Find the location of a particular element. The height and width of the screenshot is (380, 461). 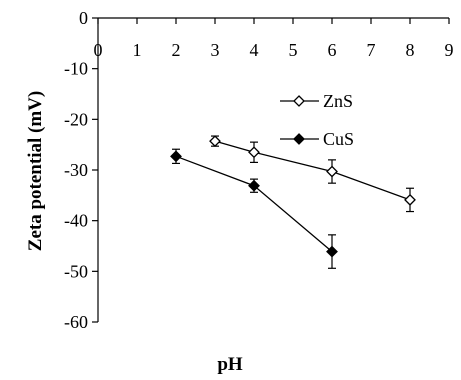

legend-item-zns: ZnS is located at coordinates (316, 101).